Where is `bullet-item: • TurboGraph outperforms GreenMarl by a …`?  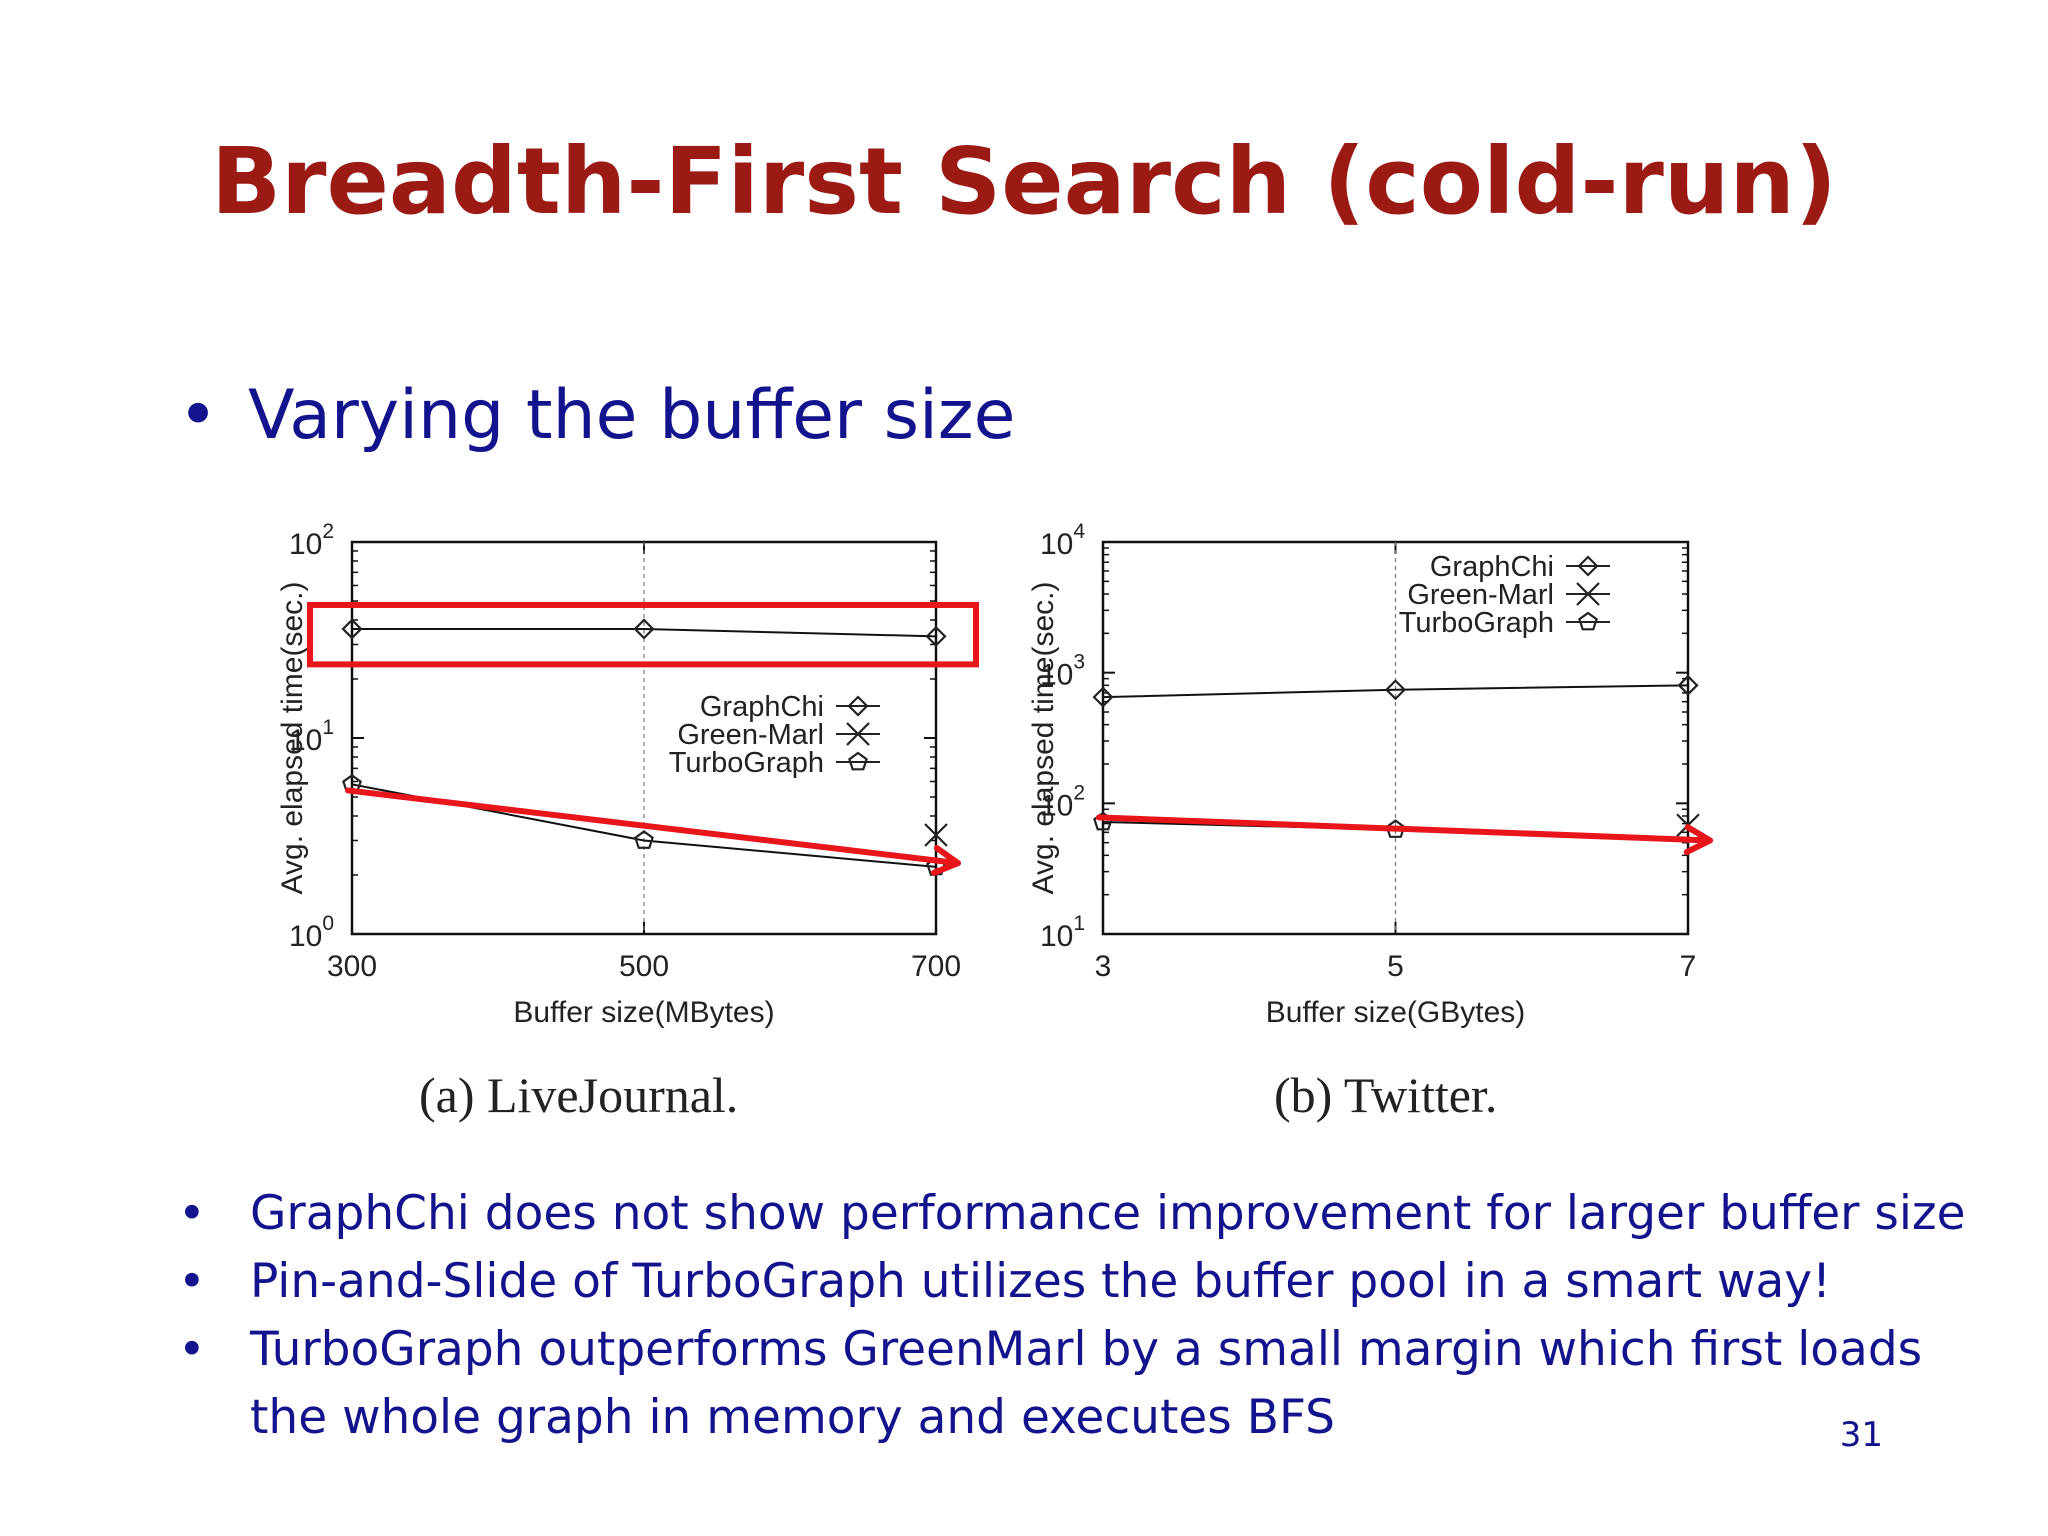
bullet-item: • TurboGraph outperforms GreenMarl by a … is located at coordinates (1098, 1350).